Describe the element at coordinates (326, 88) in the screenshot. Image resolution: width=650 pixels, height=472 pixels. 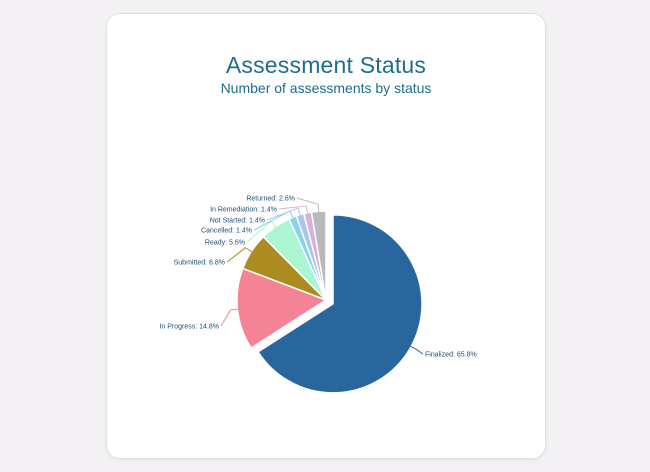
I see `chart-subtitle: Number of assessments by status` at that location.